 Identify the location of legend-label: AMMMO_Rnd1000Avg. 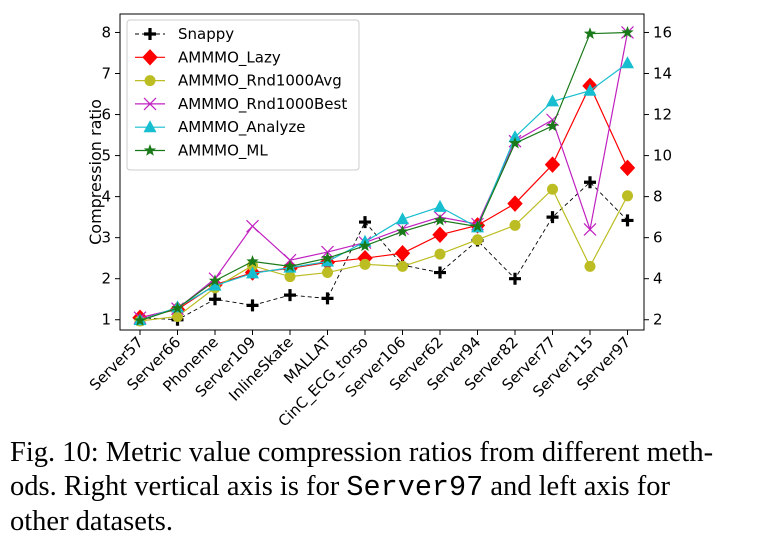
(260, 81).